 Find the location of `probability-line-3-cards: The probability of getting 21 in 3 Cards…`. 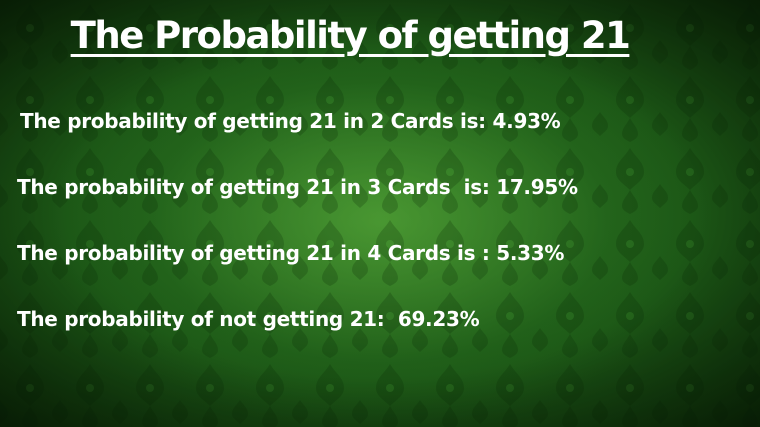

probability-line-3-cards: The probability of getting 21 in 3 Cards… is located at coordinates (297, 187).